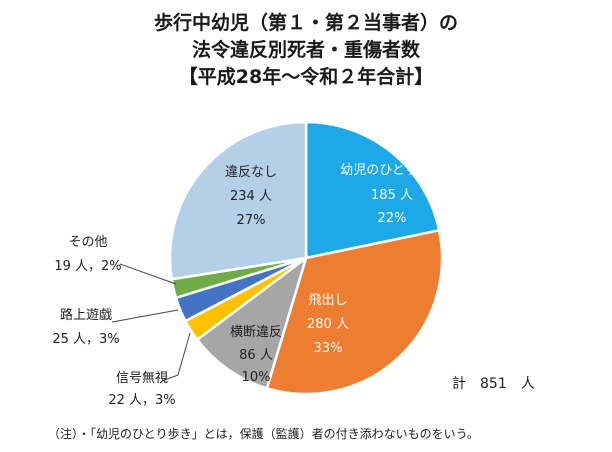 The image size is (612, 452). Describe the element at coordinates (86, 315) in the screenshot. I see `slice-label: 路上遊戯` at that location.